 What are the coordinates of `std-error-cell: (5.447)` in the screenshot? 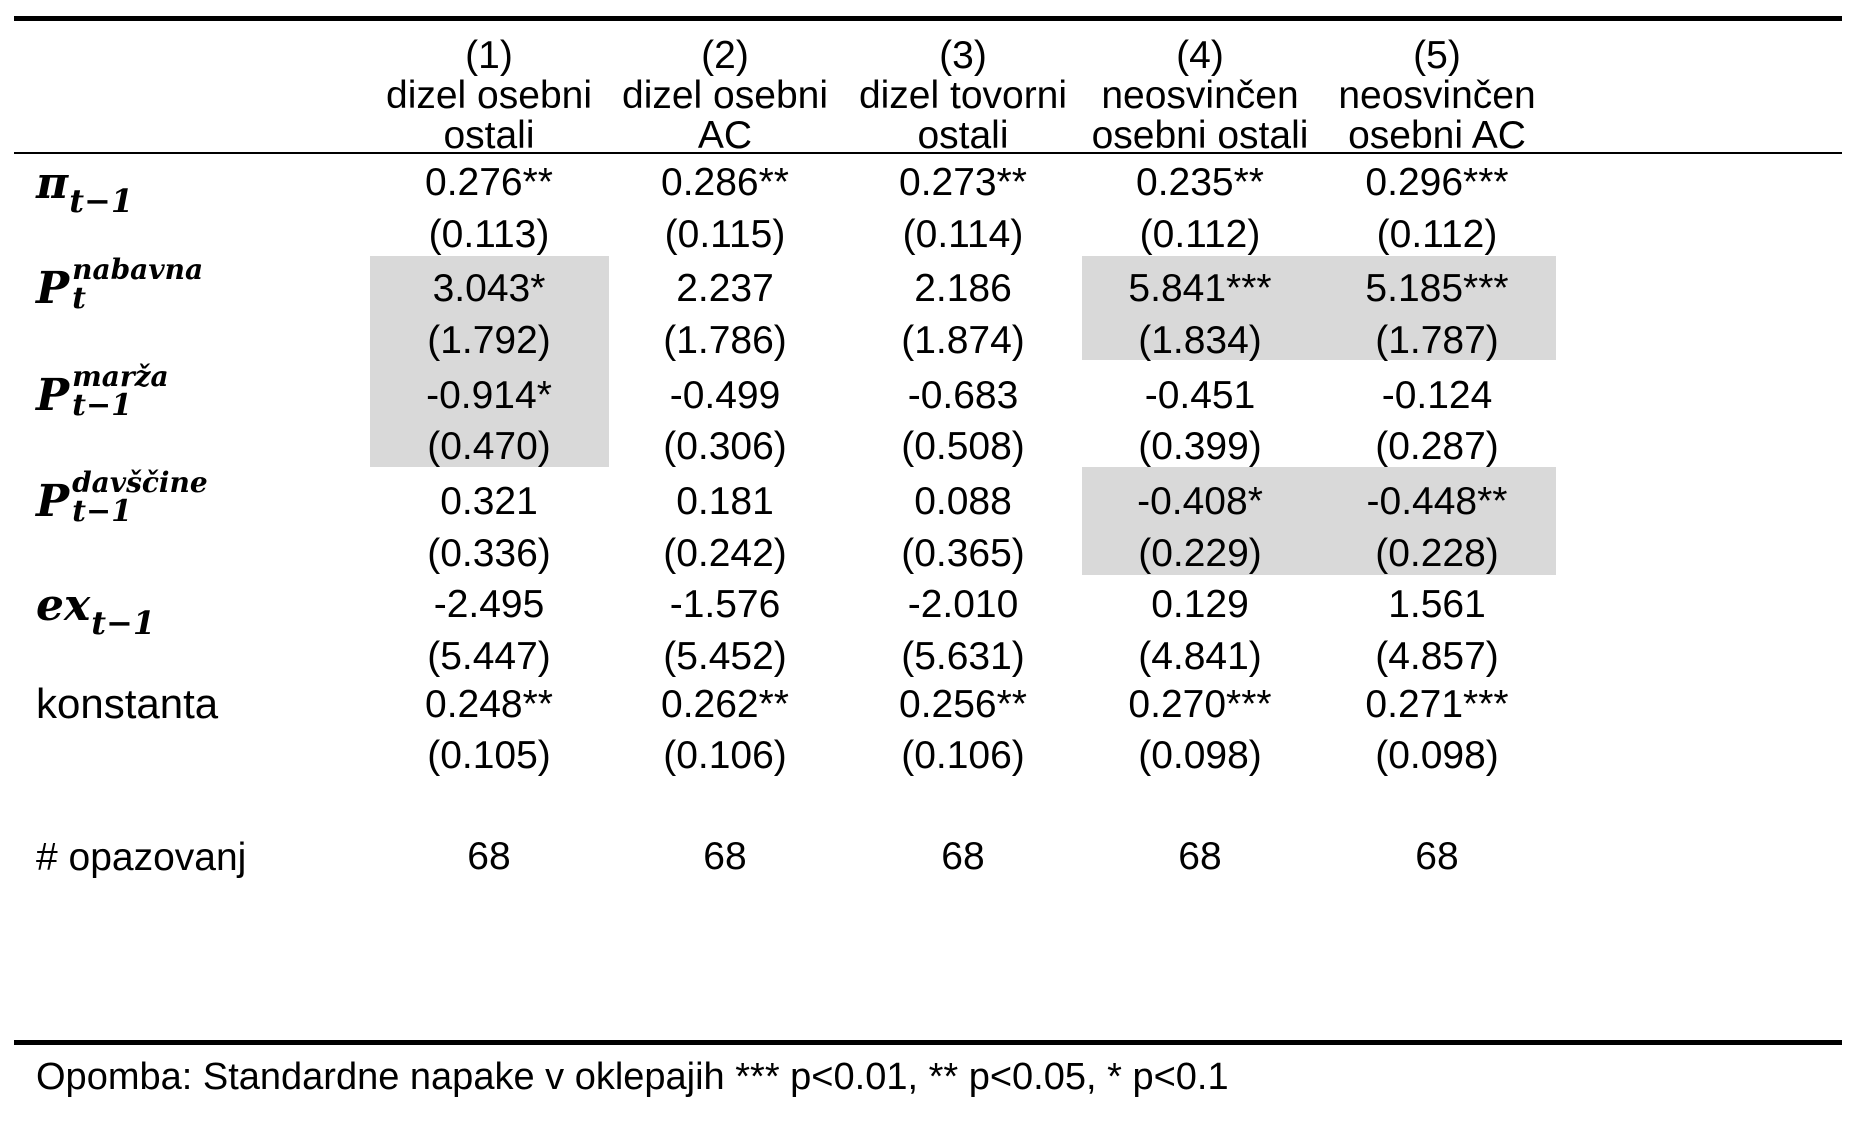 It's located at (489, 656).